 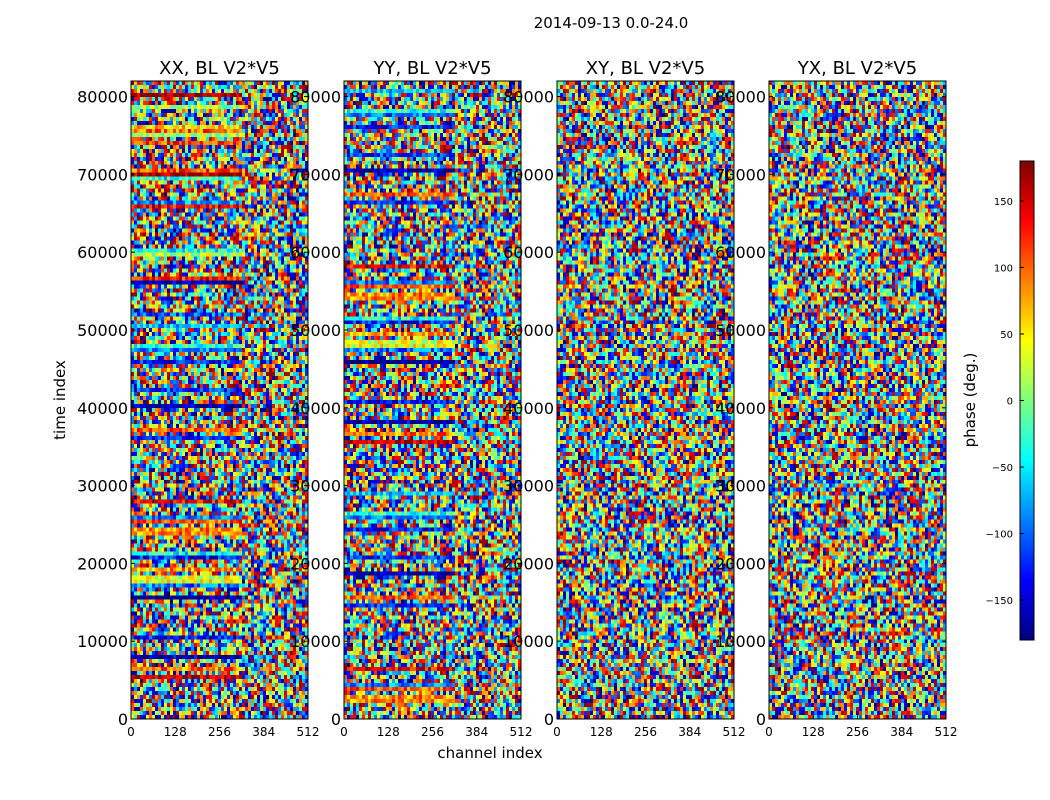 I want to click on panel-title: YY, BL V2*V5, so click(x=431, y=68).